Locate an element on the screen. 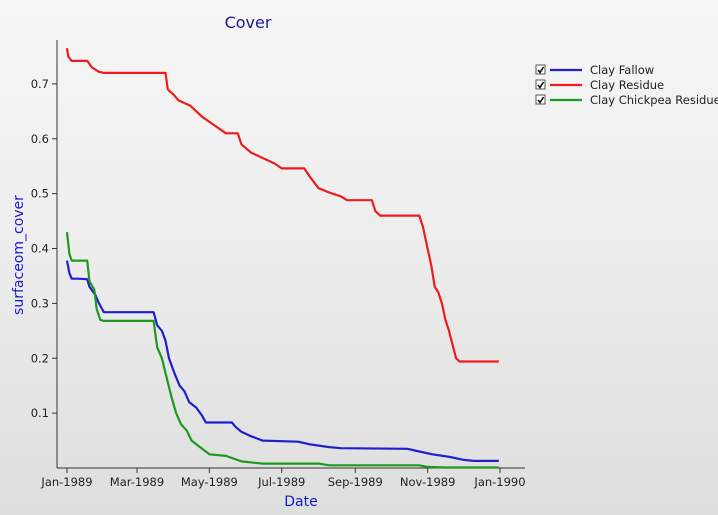  y-ticks: 0.1 0.2 0.3 0.4 0.5 0.6 0.7 is located at coordinates (44, 248).